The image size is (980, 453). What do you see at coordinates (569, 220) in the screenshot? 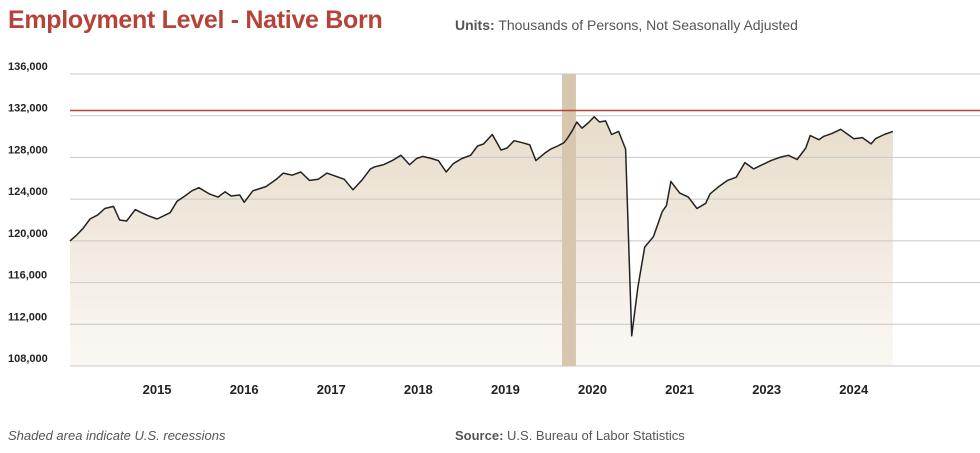
I see `recession-band` at bounding box center [569, 220].